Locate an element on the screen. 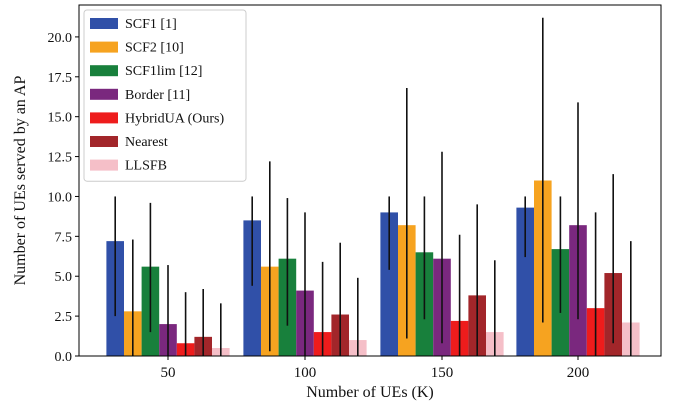 This screenshot has height=402, width=678. legend-label: Border [11] is located at coordinates (157, 95).